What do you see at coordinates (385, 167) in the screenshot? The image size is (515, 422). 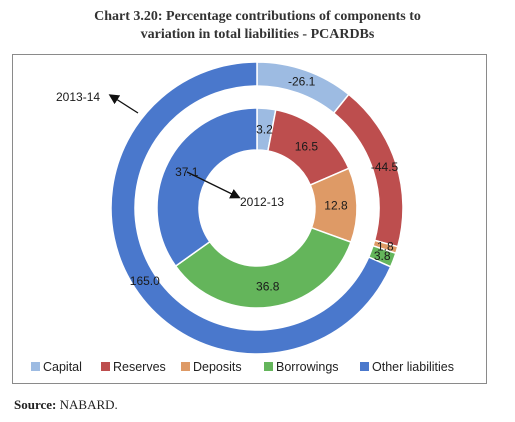 I see `slice-label-outer-reserves: -44.5` at bounding box center [385, 167].